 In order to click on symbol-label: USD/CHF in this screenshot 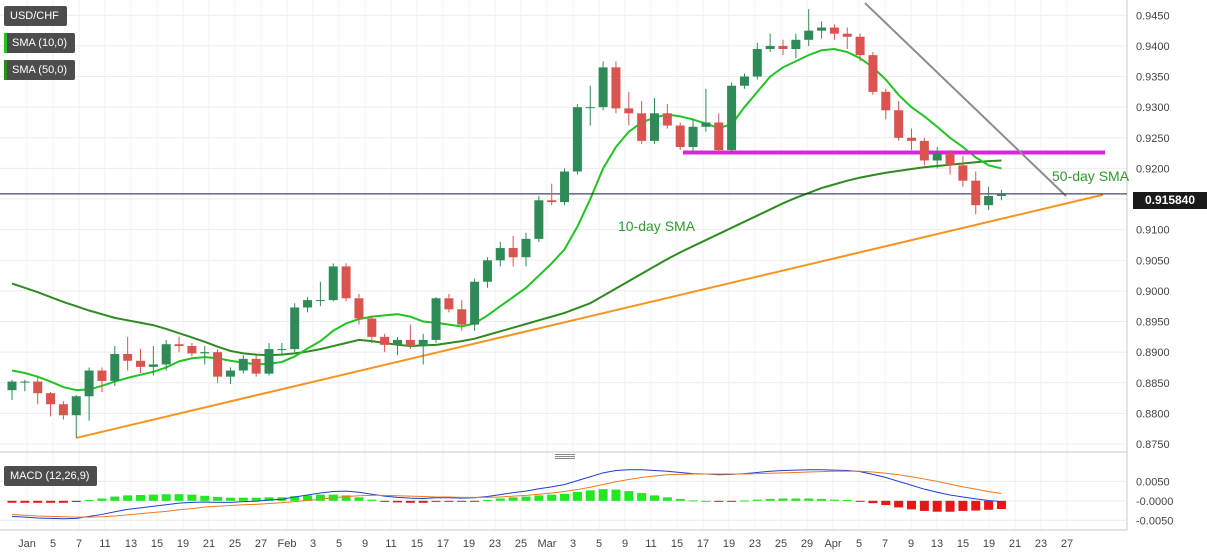, I will do `click(35, 16)`.